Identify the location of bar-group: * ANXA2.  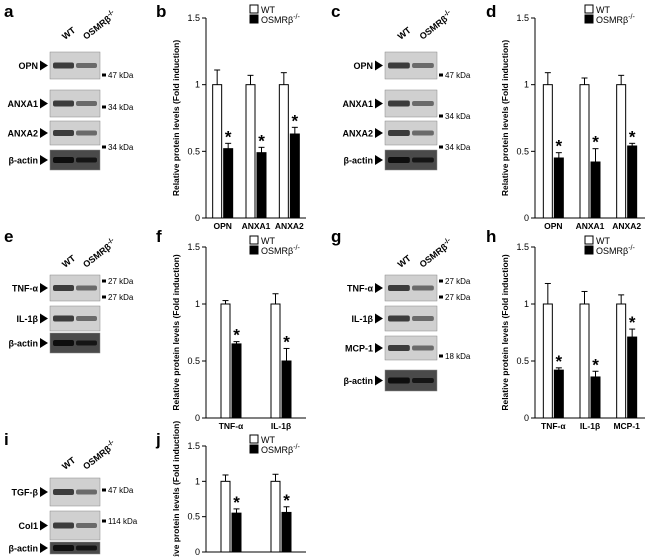
(289, 151).